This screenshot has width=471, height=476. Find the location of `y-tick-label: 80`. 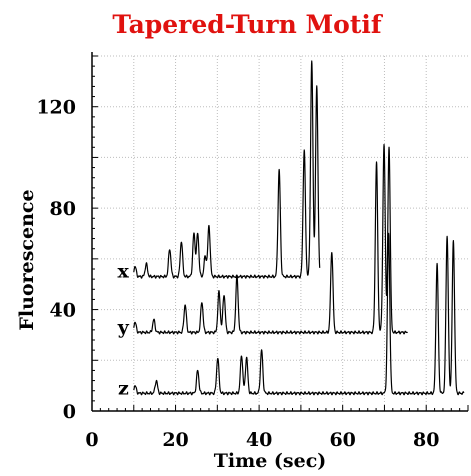

y-tick-label: 80 is located at coordinates (63, 209).